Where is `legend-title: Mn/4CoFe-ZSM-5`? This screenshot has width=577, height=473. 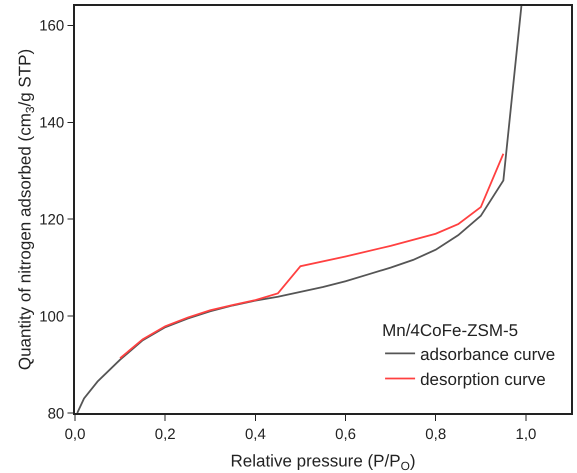 legend-title: Mn/4CoFe-ZSM-5 is located at coordinates (450, 330).